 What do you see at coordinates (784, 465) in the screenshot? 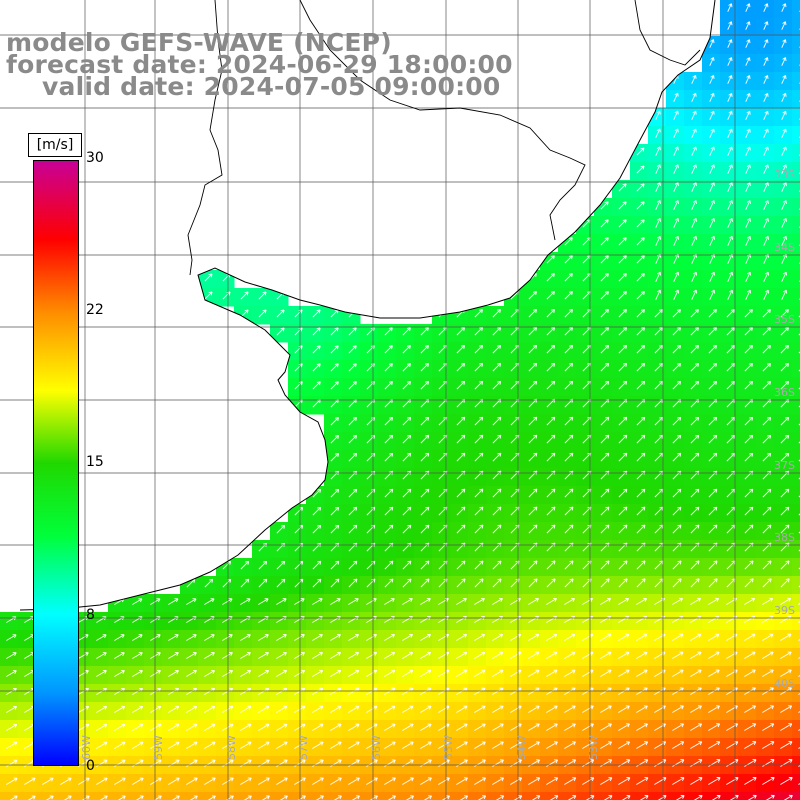
I see `lat-label: 37S` at bounding box center [784, 465].